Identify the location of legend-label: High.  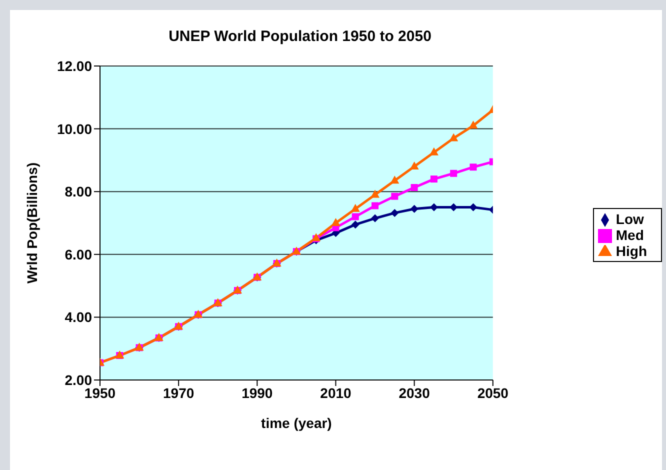
(631, 251).